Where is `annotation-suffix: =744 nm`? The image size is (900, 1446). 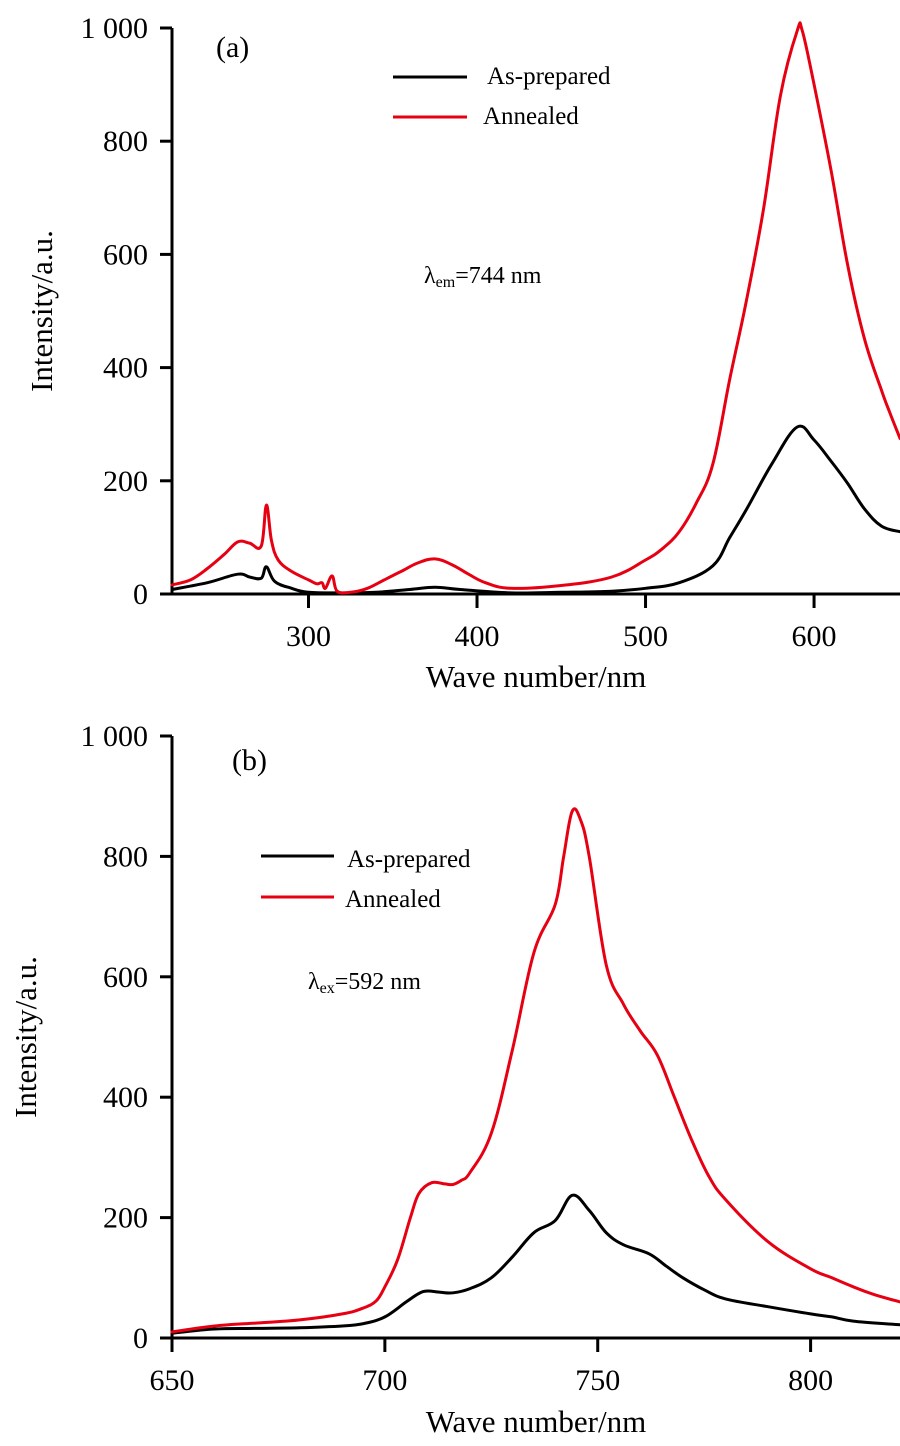
annotation-suffix: =744 nm is located at coordinates (498, 276).